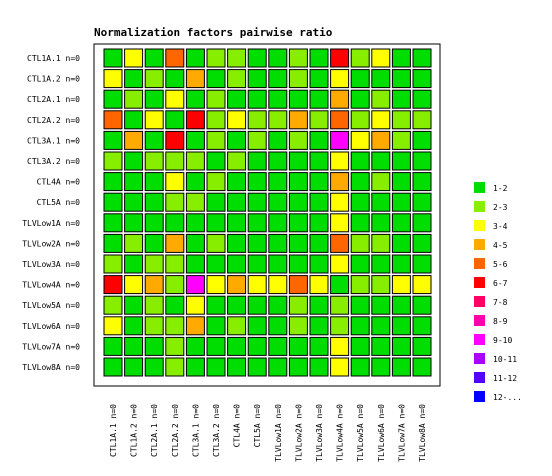 The image size is (552, 476). What do you see at coordinates (53, 140) in the screenshot?
I see `row-label: CTL3A.1 n=0` at bounding box center [53, 140].